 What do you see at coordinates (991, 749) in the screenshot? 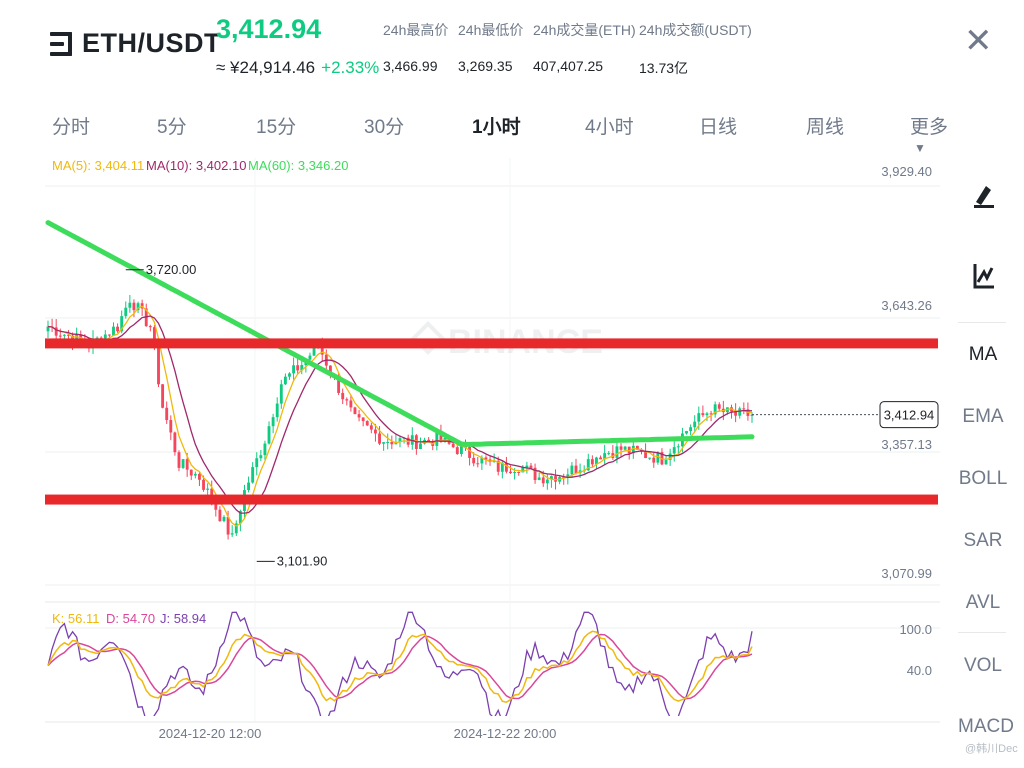
I see `user-watermark: @韩川Dec` at bounding box center [991, 749].